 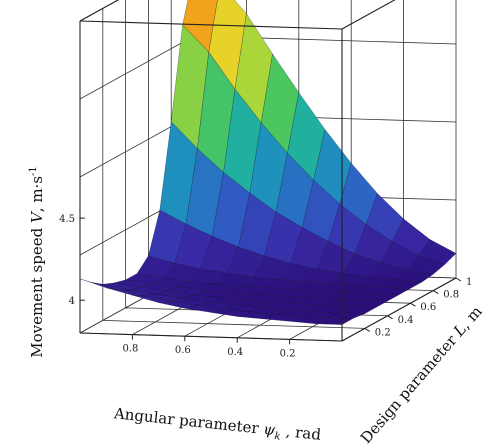 What do you see at coordinates (383, 332) in the screenshot?
I see `y-tick-label: 0.2` at bounding box center [383, 332].